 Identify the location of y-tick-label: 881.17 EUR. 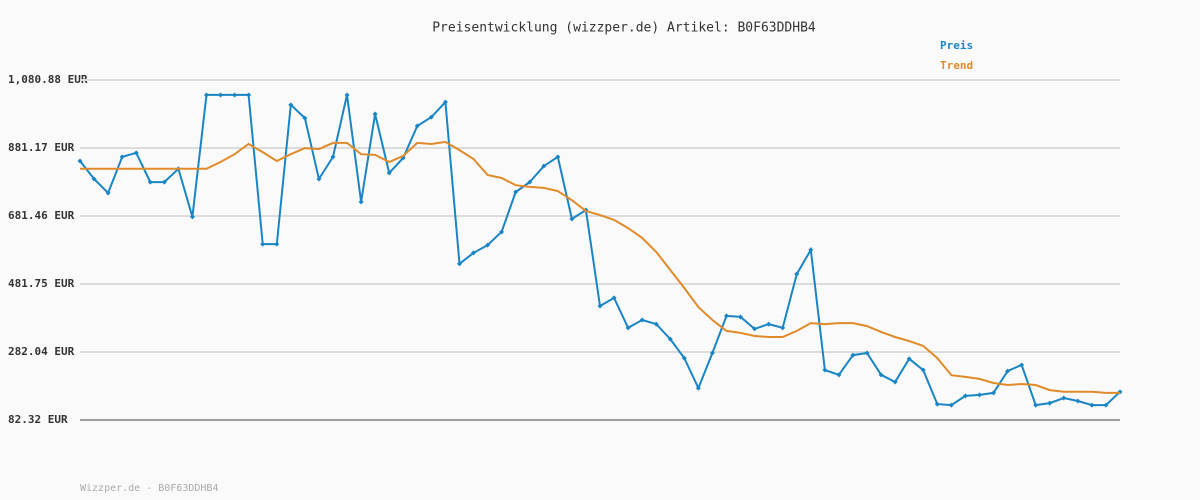
(41, 147).